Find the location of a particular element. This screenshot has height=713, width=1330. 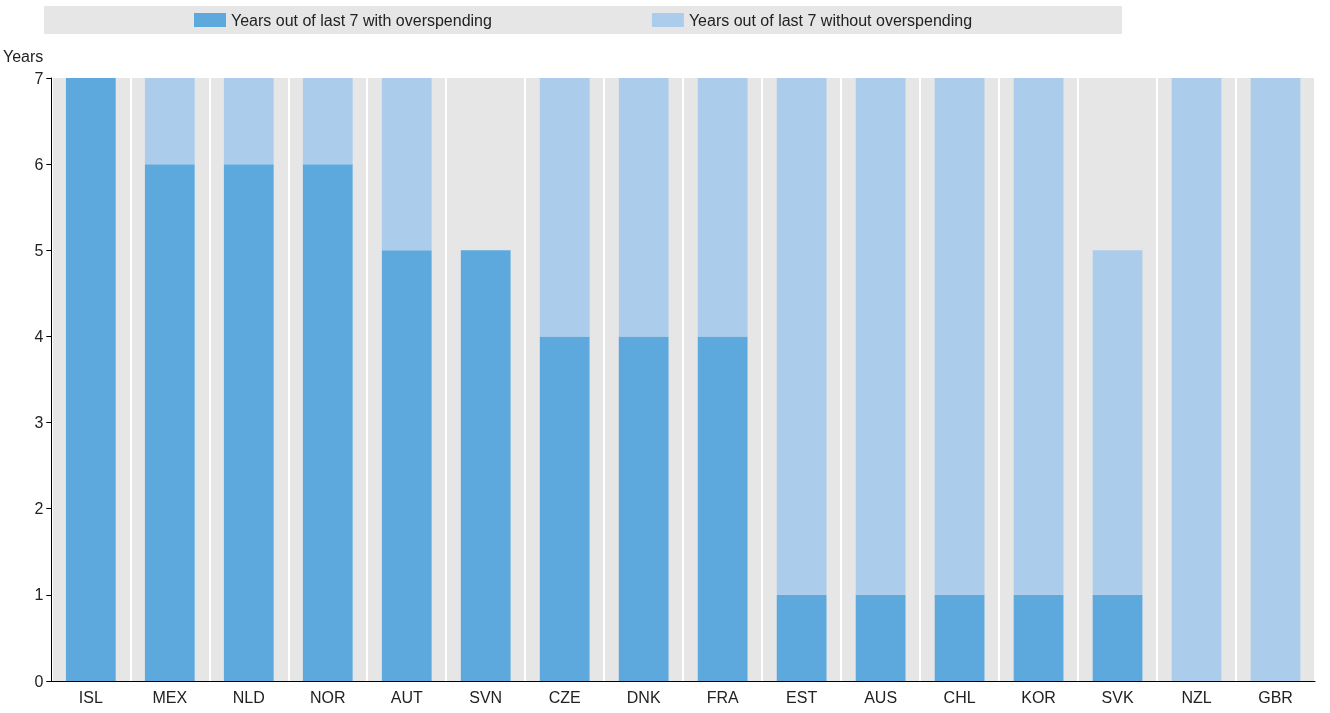

x-tick-label: GBR is located at coordinates (1275, 697).